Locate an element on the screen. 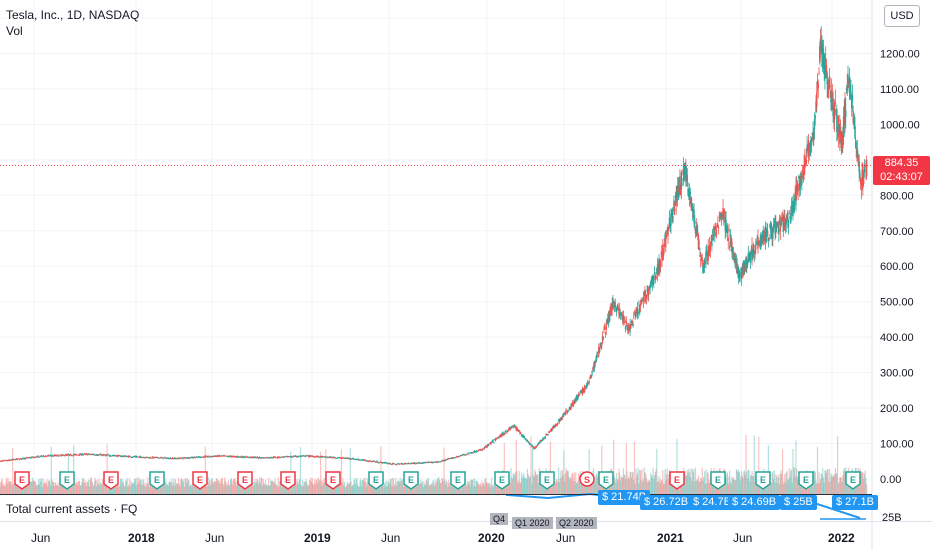  indicator-value-badge: $ 25B is located at coordinates (798, 502).